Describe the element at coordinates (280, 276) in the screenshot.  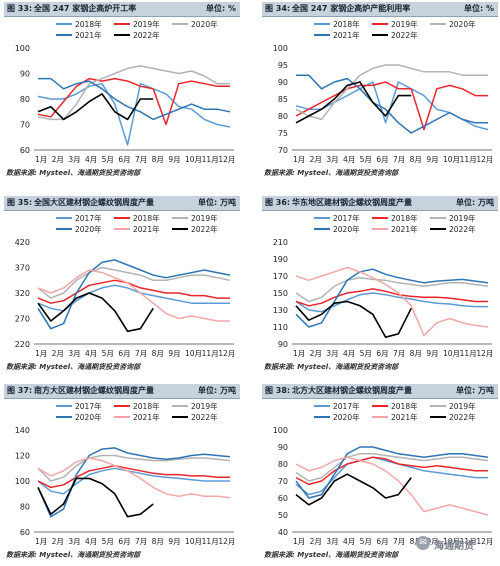
I see `y-tick-label: 170` at that location.